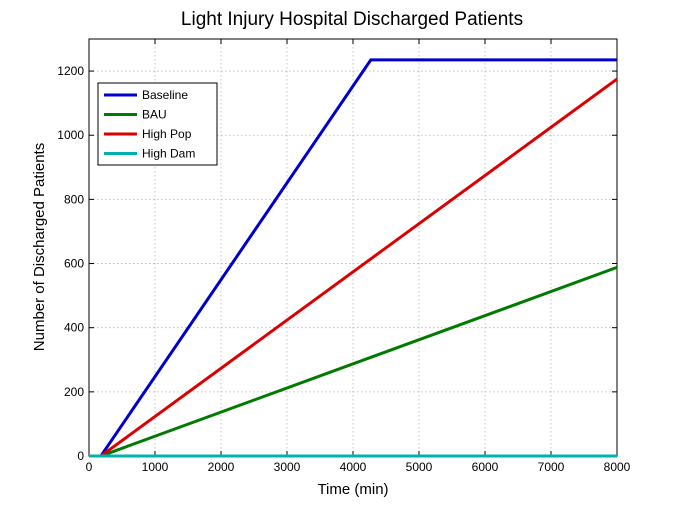  I want to click on y-axis-label: Number of Discharged Patients, so click(39, 247).